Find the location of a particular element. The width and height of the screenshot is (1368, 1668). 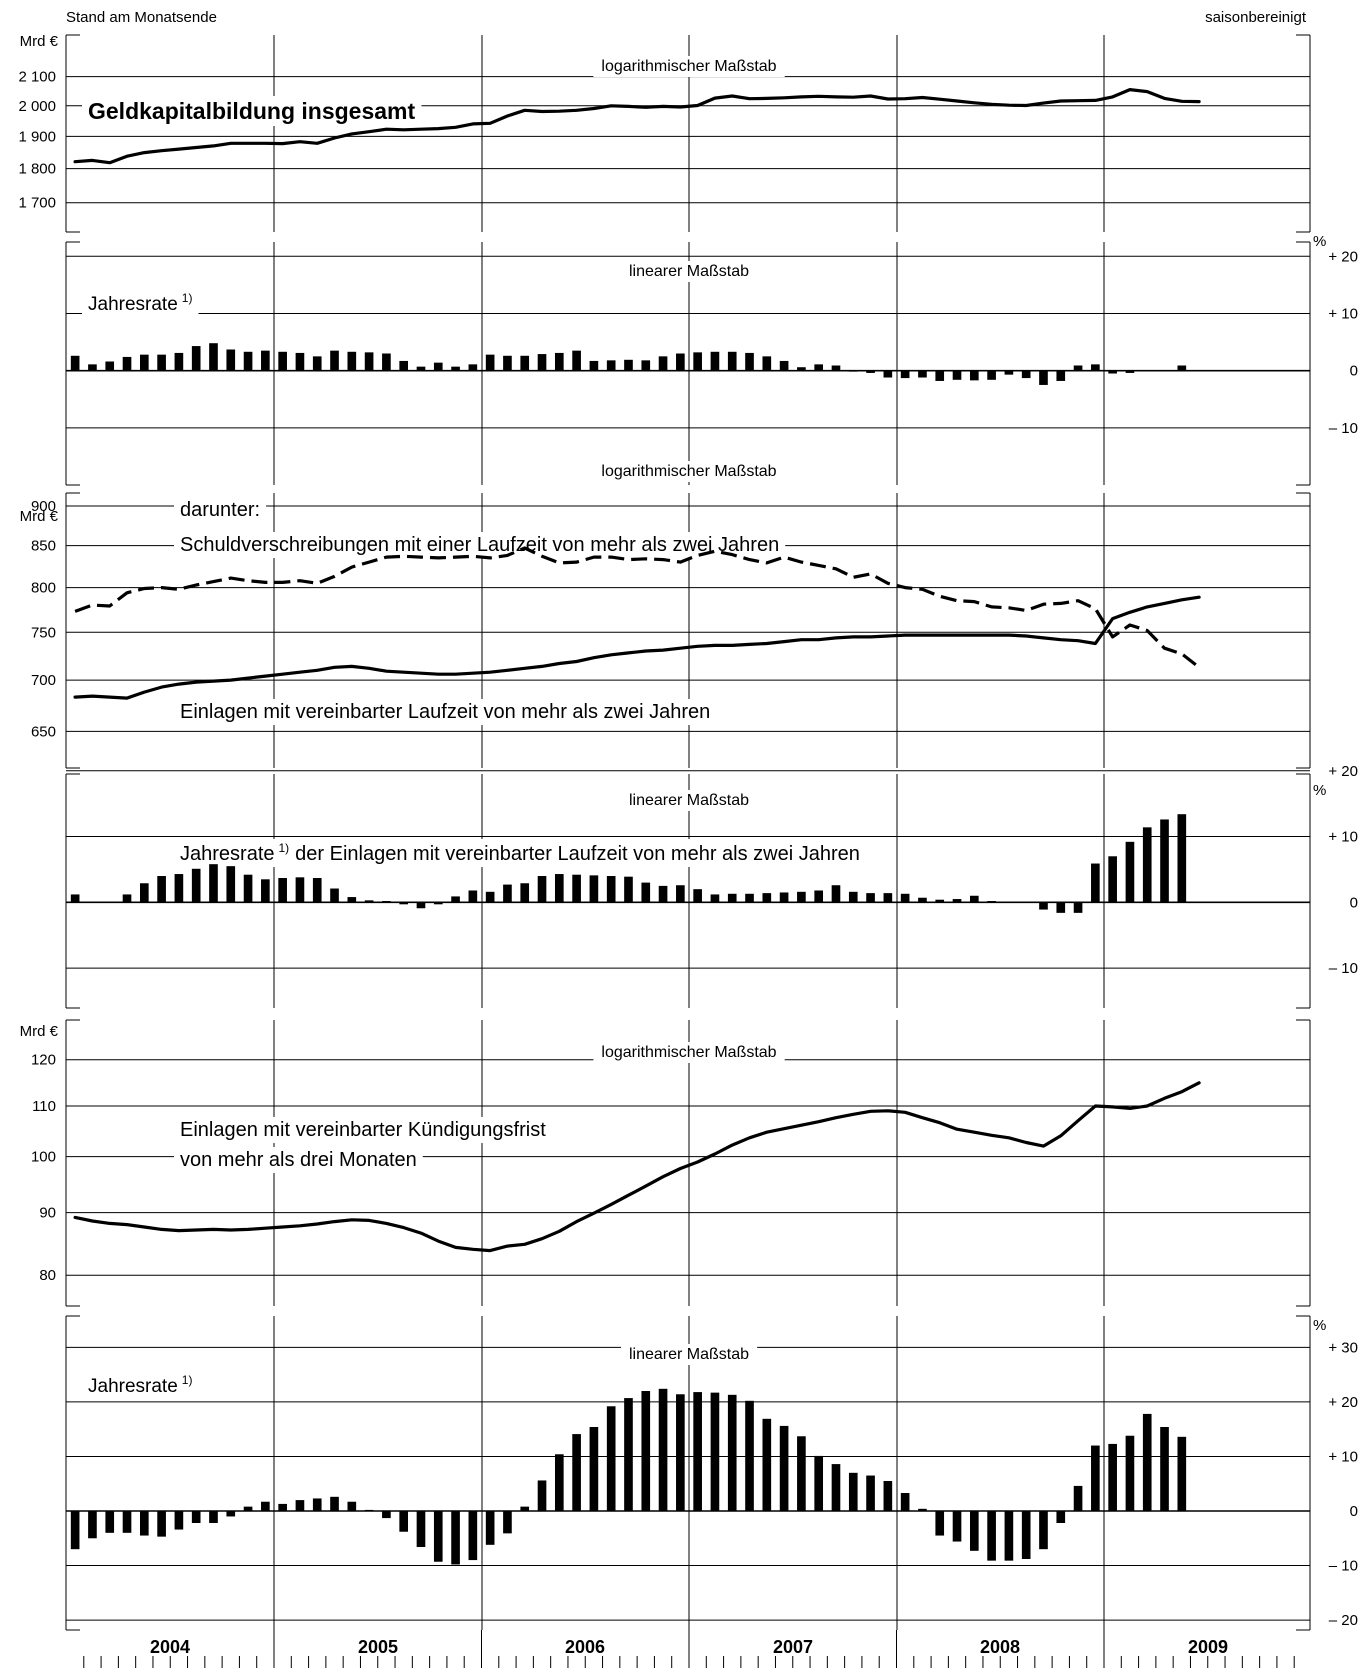

panel-6-tick-label: 0 is located at coordinates (1354, 1511).